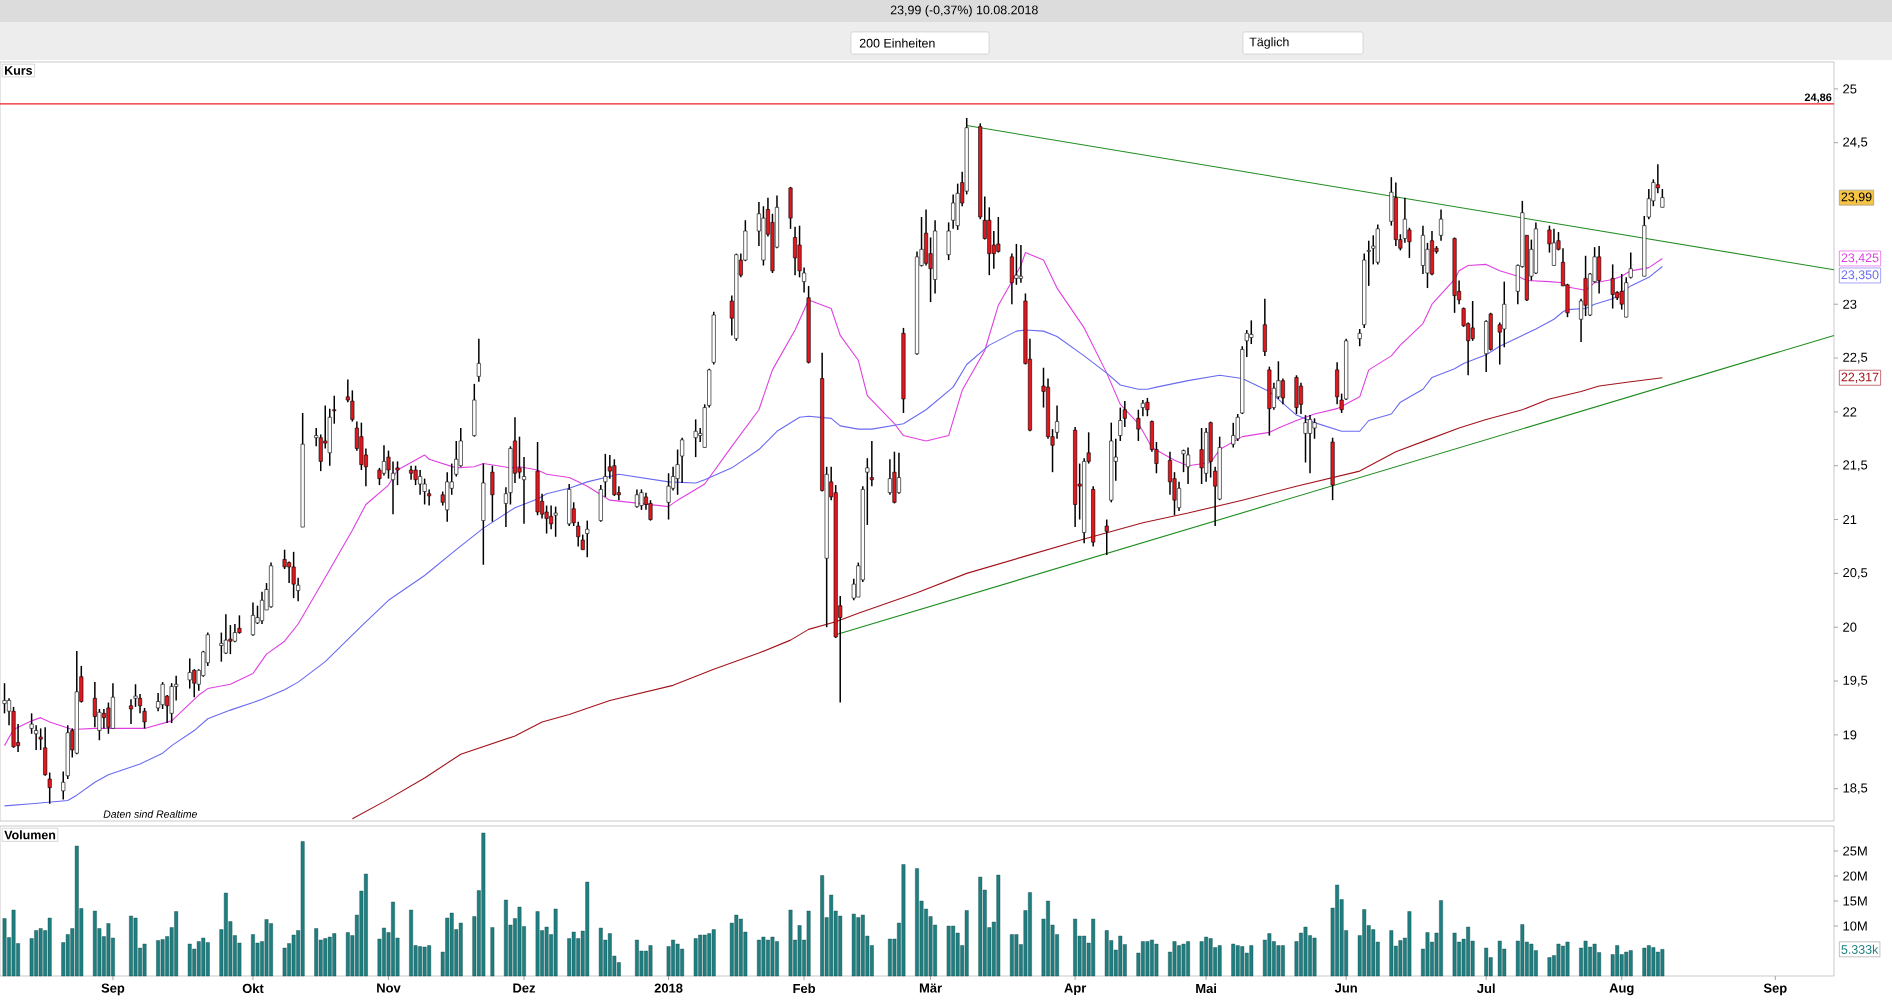 The width and height of the screenshot is (1892, 1000). What do you see at coordinates (1269, 43) in the screenshot?
I see `text: Täglich` at bounding box center [1269, 43].